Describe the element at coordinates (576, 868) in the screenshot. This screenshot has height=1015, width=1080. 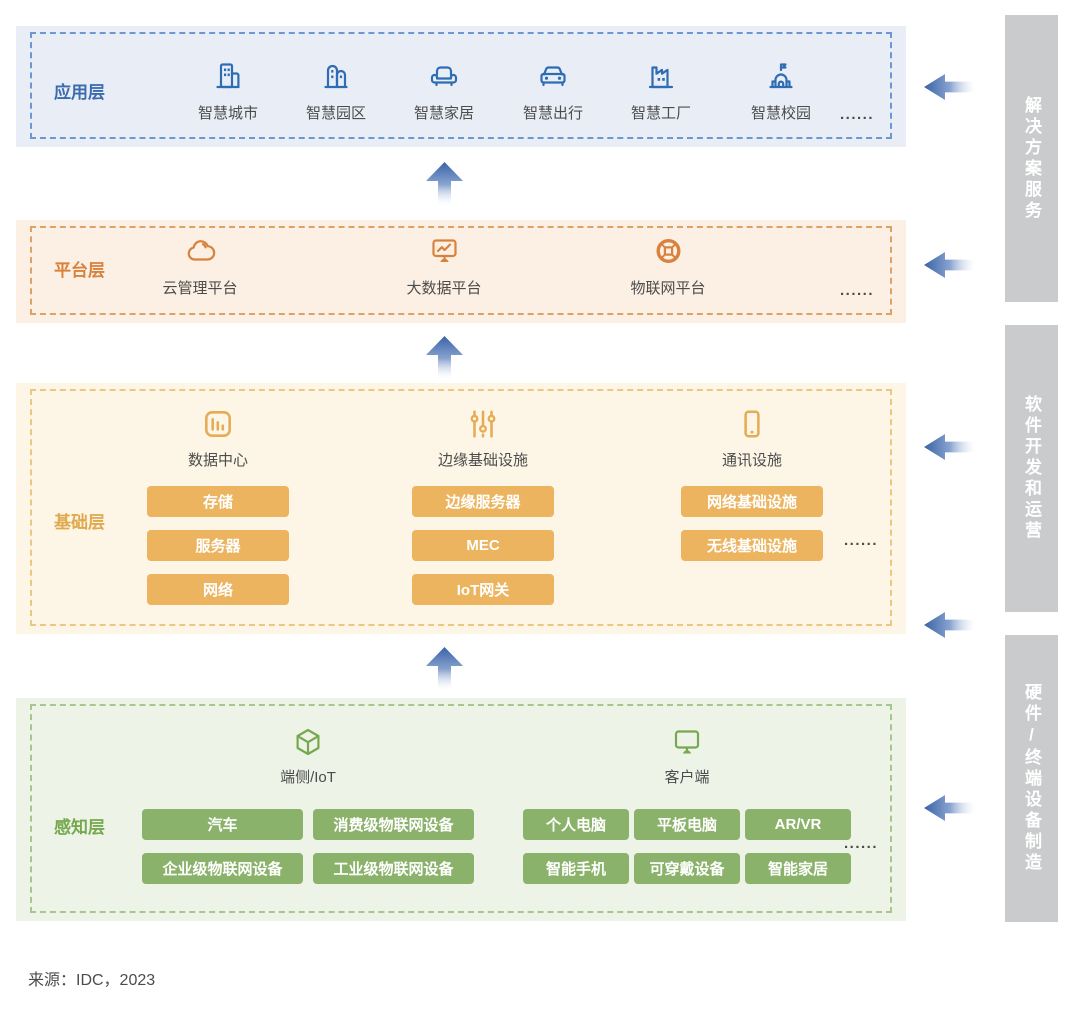
I see `pill-smartphone: 智能手机` at that location.